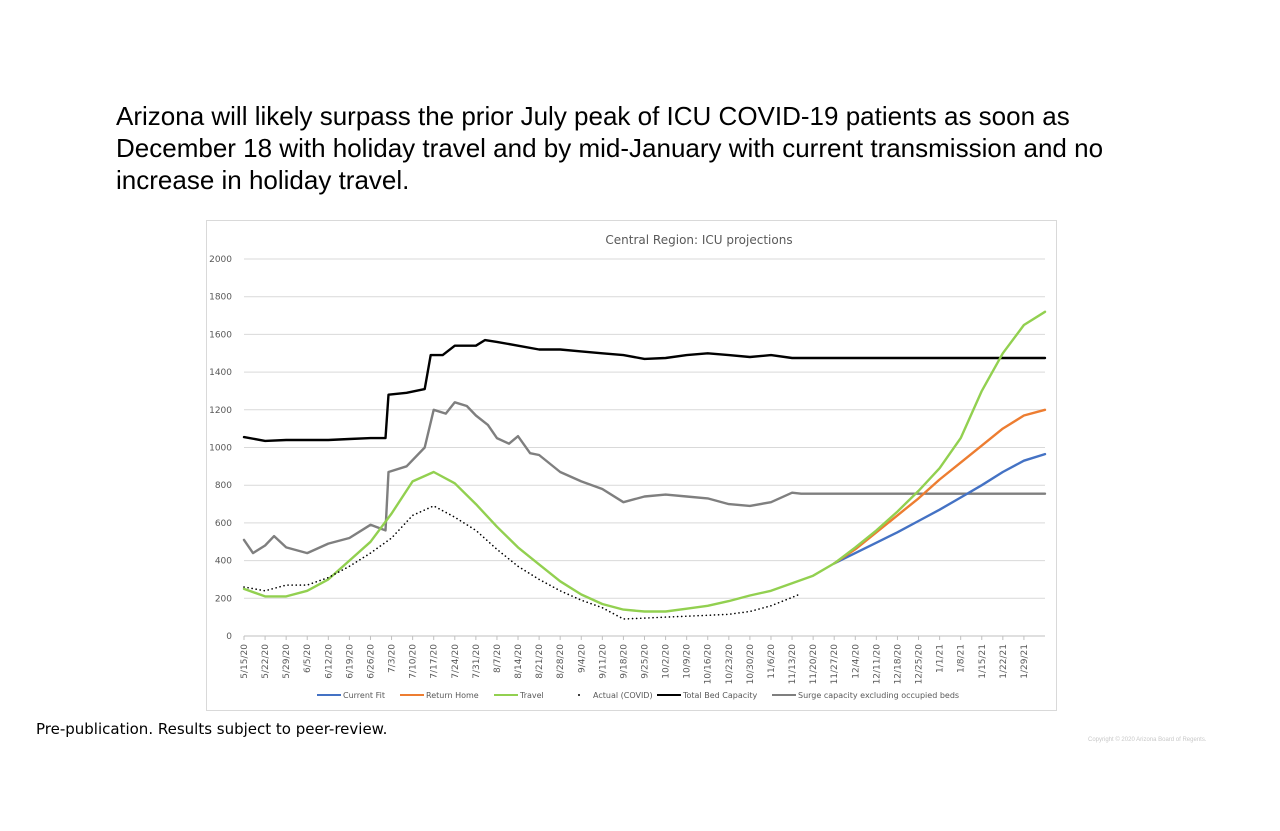 The image size is (1280, 831). What do you see at coordinates (531, 695) in the screenshot?
I see `legend-label-travel: Travel` at bounding box center [531, 695].